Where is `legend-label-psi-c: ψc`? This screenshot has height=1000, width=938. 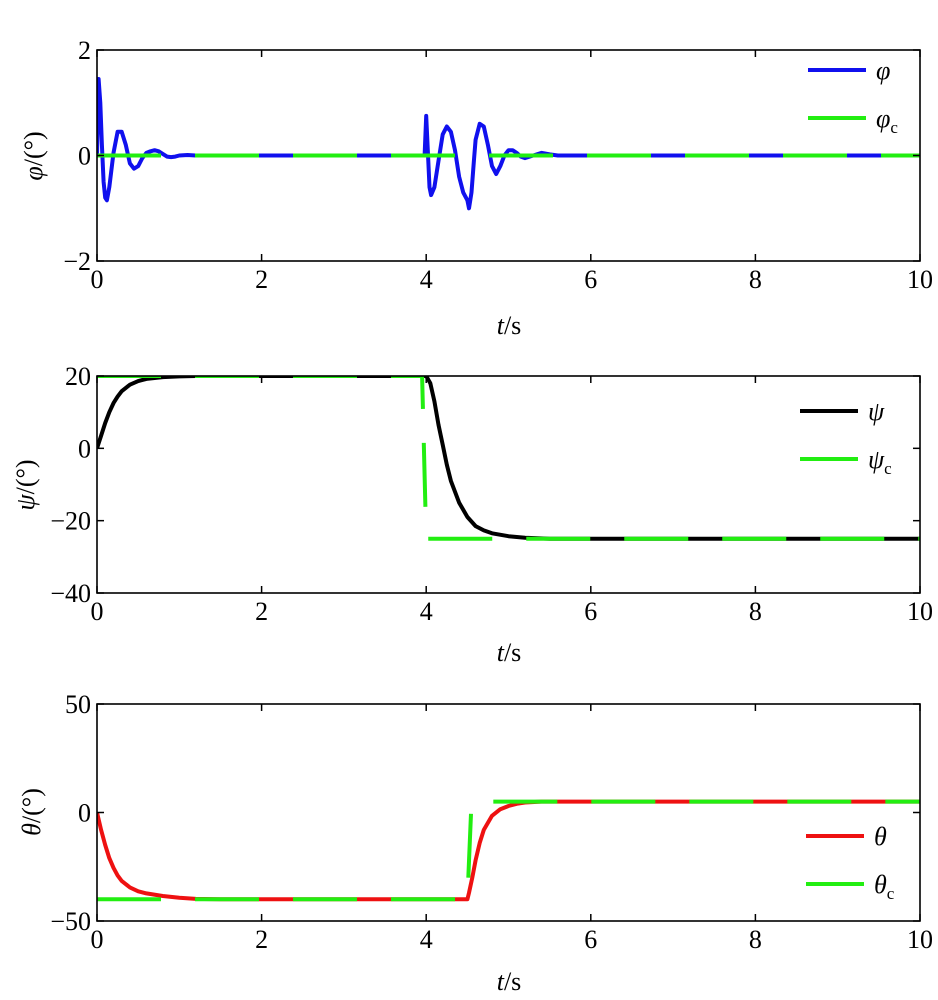
legend-label-psi-c: ψc is located at coordinates (880, 461).